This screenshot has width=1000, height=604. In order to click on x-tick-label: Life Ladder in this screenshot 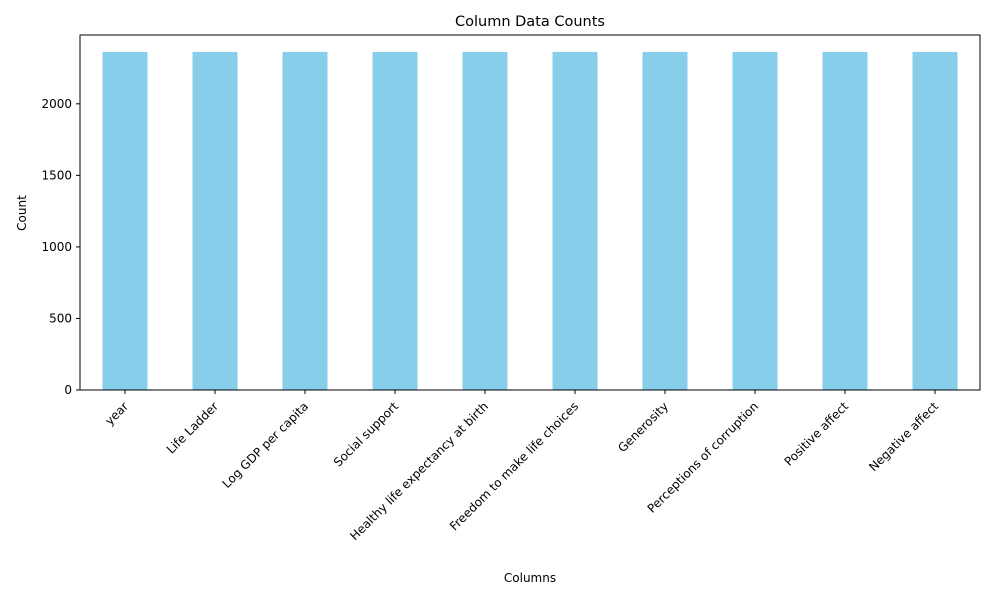, I will do `click(192, 427)`.